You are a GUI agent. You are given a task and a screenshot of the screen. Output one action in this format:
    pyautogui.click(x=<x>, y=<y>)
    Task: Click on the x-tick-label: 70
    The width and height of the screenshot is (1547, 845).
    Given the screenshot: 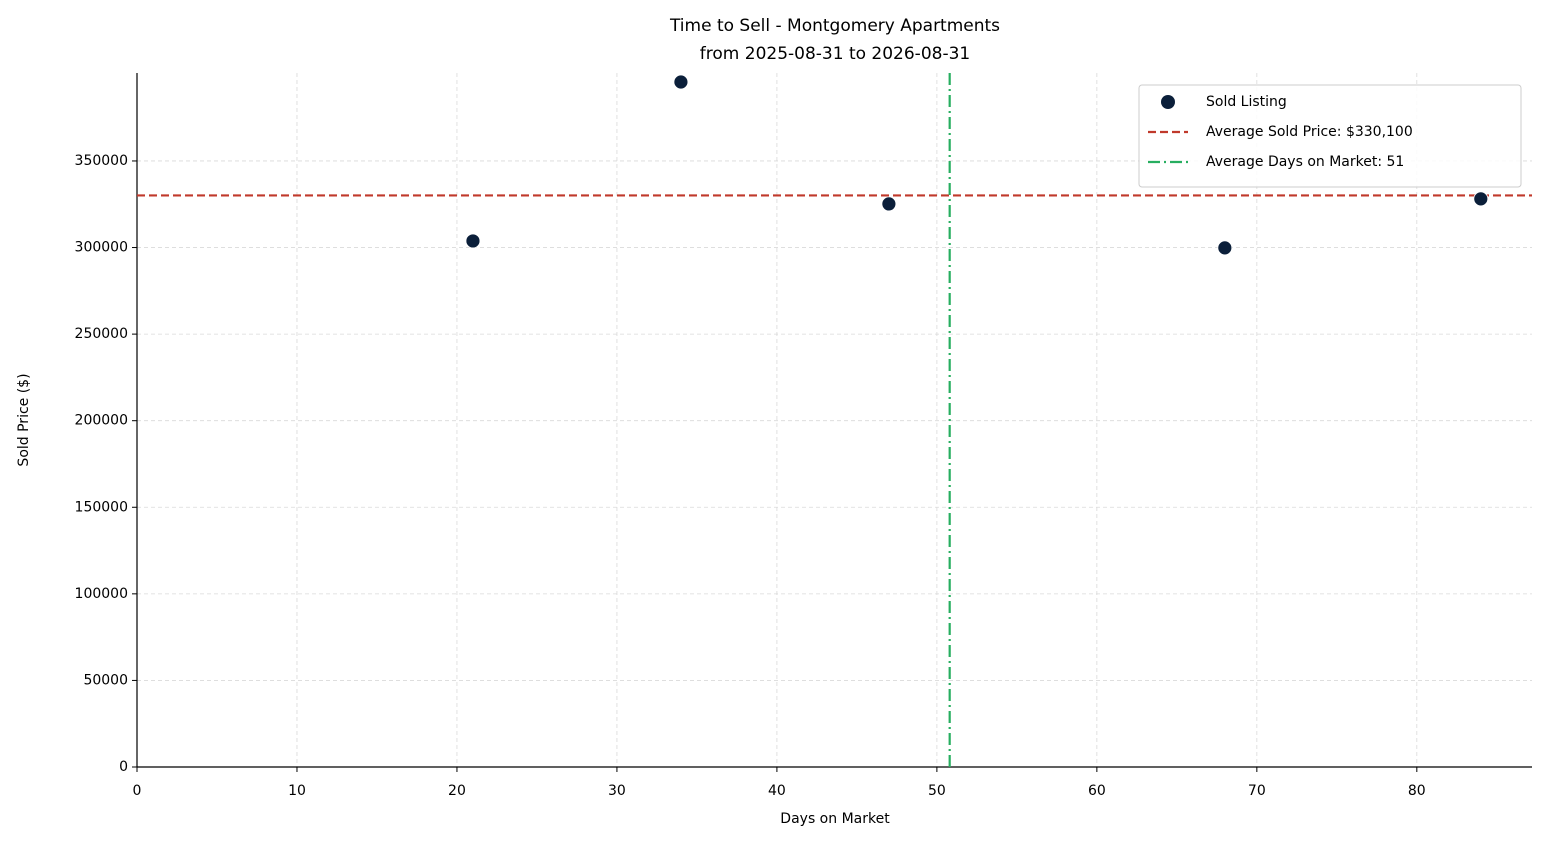 What is the action you would take?
    pyautogui.click(x=1257, y=791)
    